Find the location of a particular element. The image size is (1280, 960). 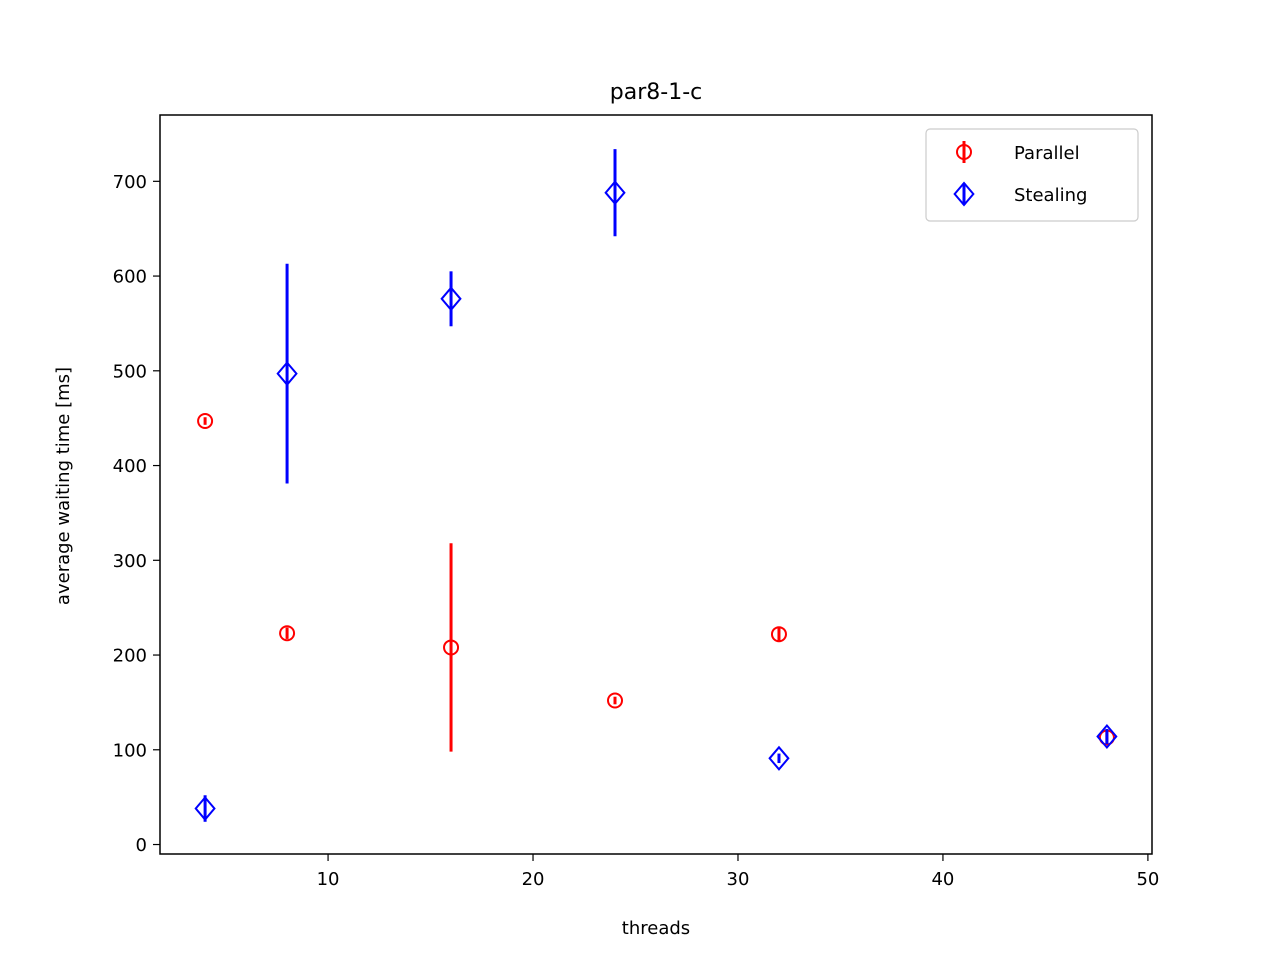

y-tick-label: 100 is located at coordinates (130, 750).